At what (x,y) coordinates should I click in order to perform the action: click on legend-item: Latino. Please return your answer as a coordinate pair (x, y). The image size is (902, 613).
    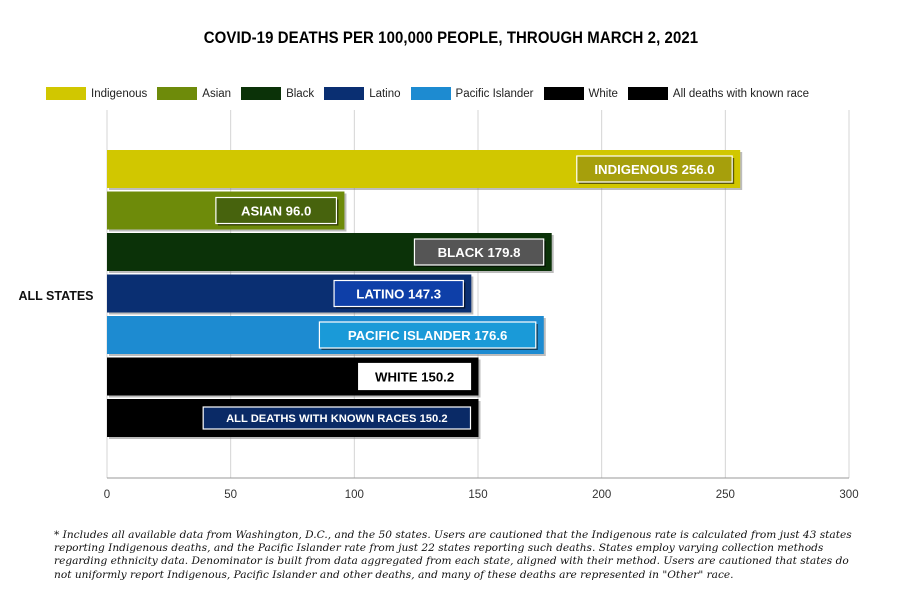
    Looking at the image, I should click on (362, 93).